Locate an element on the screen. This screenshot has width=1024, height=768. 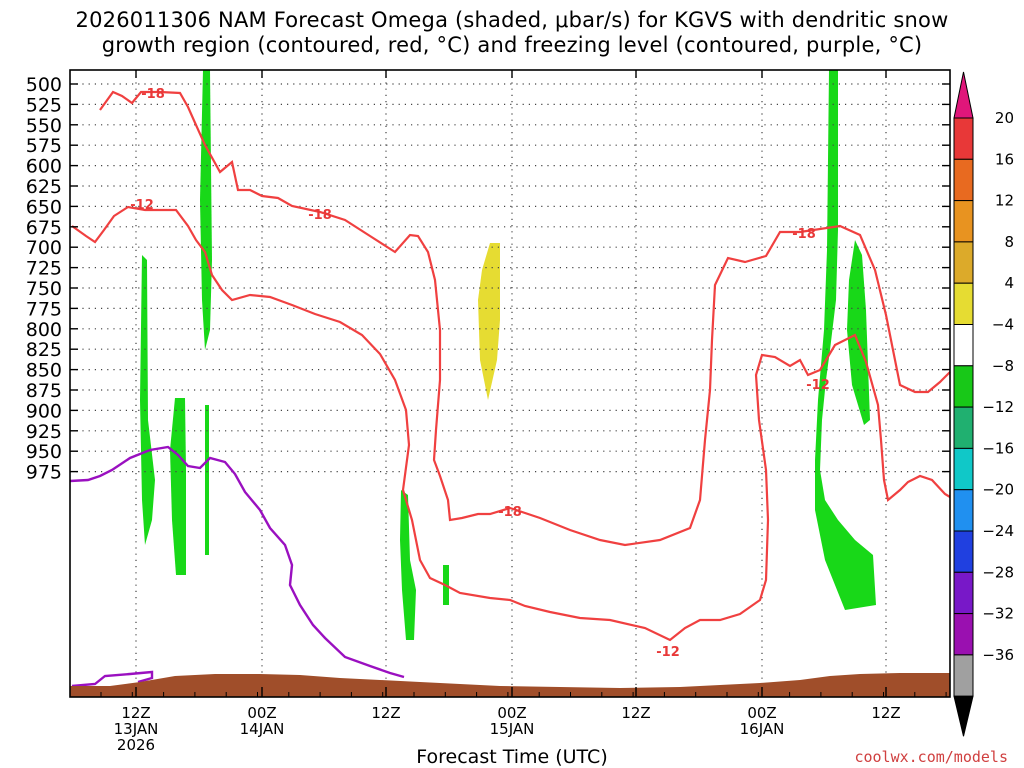
y-tick-label: 950 is located at coordinates (44, 452).